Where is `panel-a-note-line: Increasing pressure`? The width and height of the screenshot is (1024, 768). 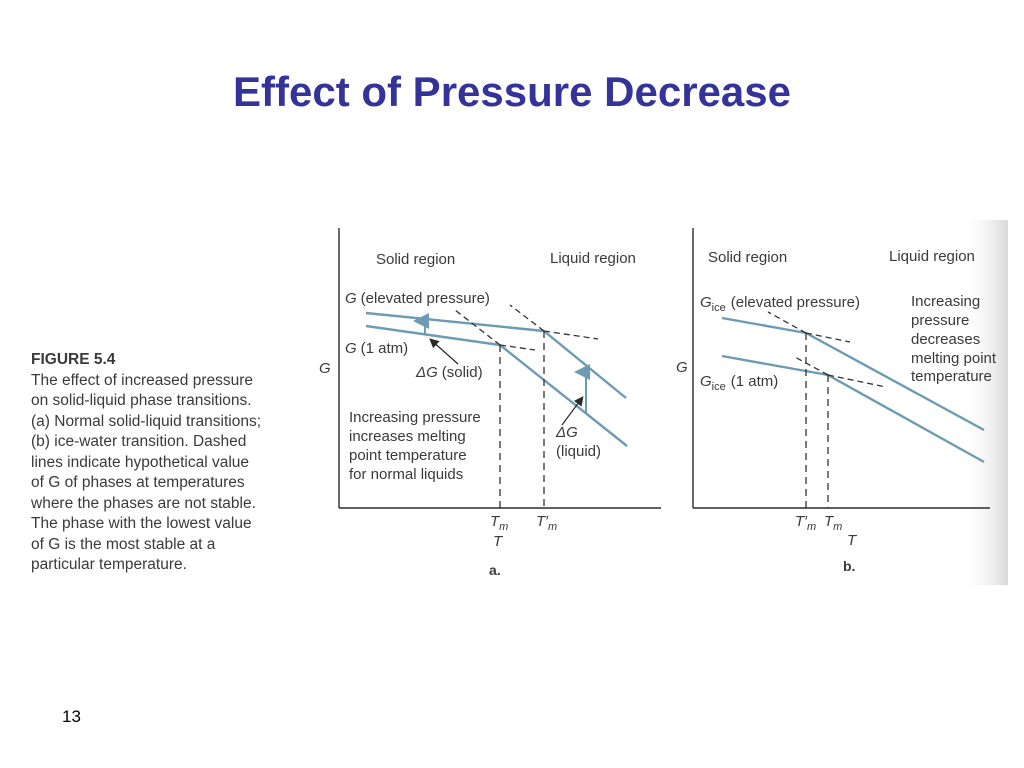 panel-a-note-line: Increasing pressure is located at coordinates (415, 417).